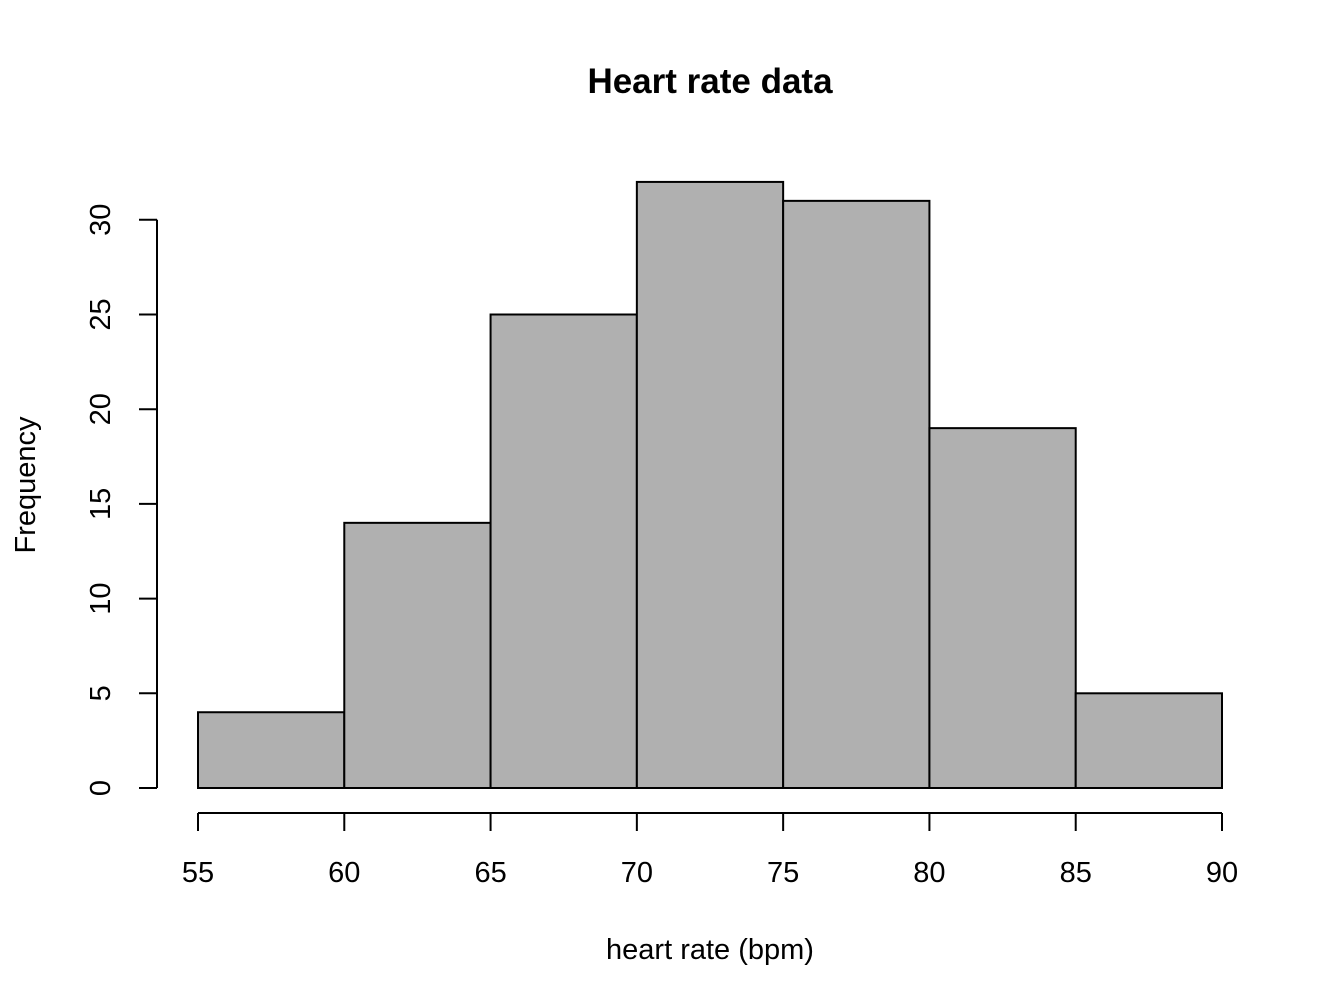  I want to click on x-tick-label: 60, so click(344, 873).